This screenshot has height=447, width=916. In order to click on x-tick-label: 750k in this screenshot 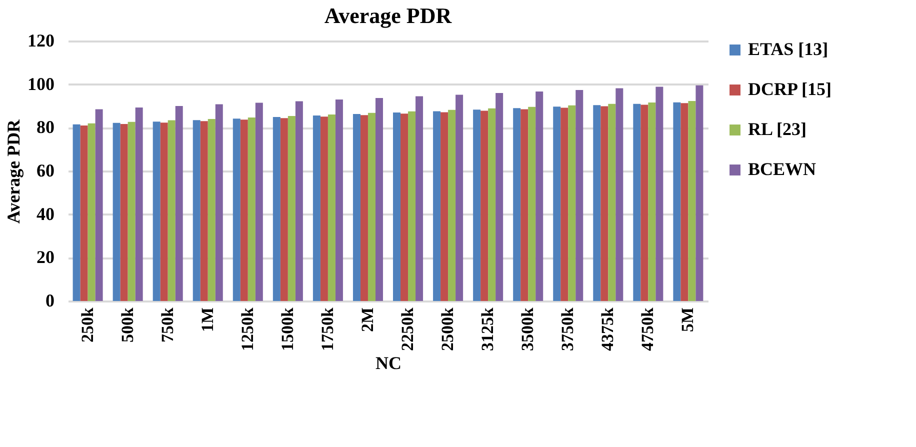, I will do `click(167, 324)`.